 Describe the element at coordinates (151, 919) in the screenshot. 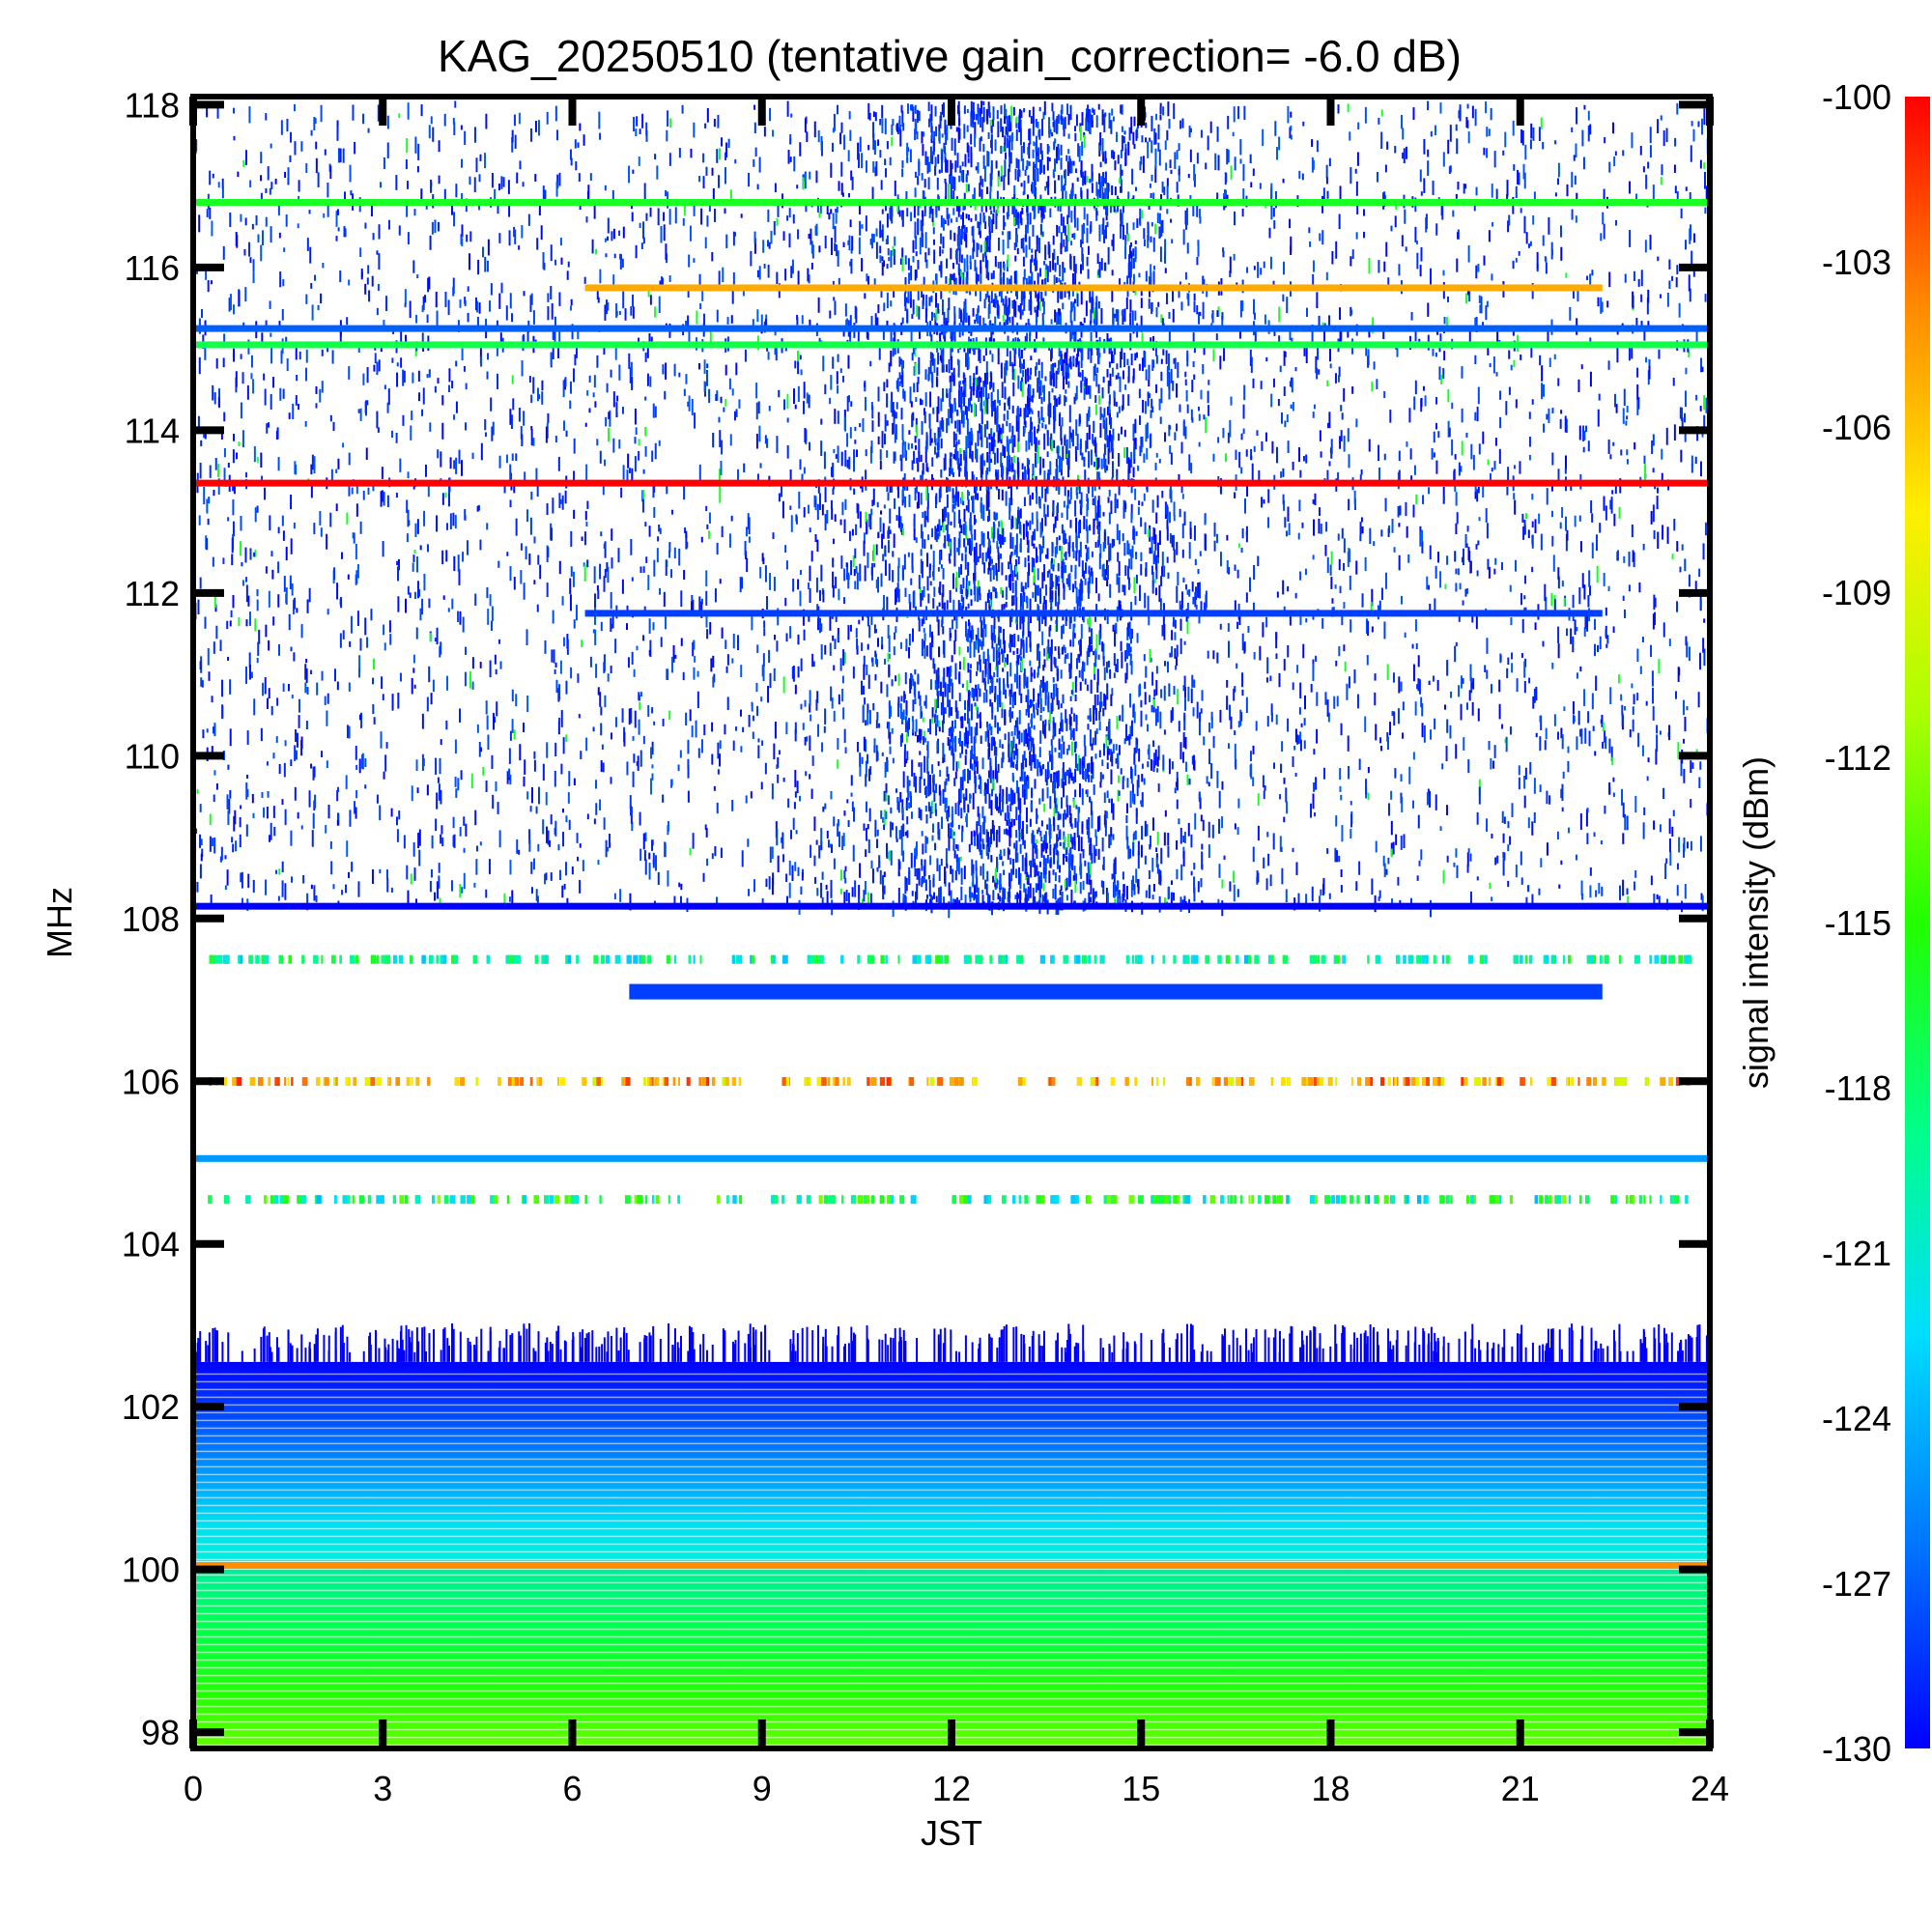

I see `y-tick-label: 108` at that location.